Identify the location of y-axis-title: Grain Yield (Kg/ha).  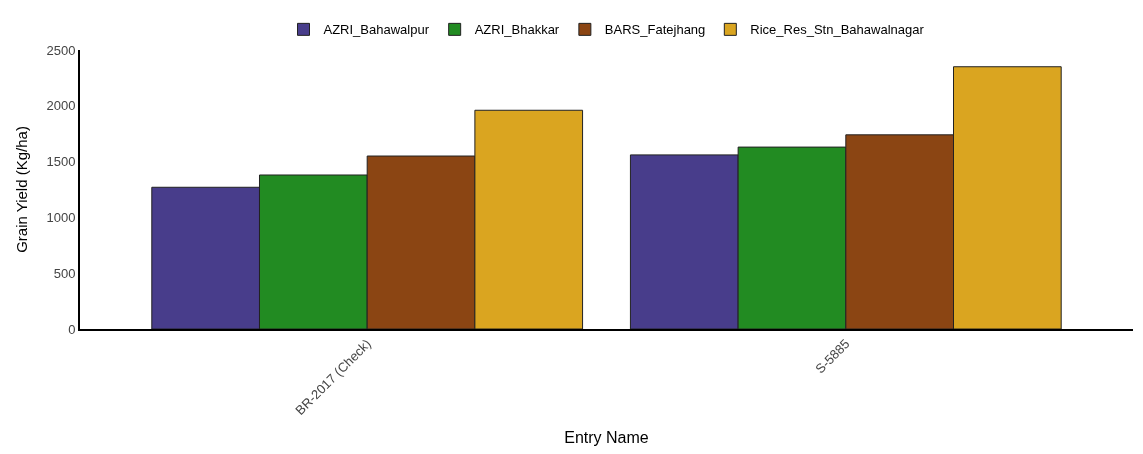
(22, 189).